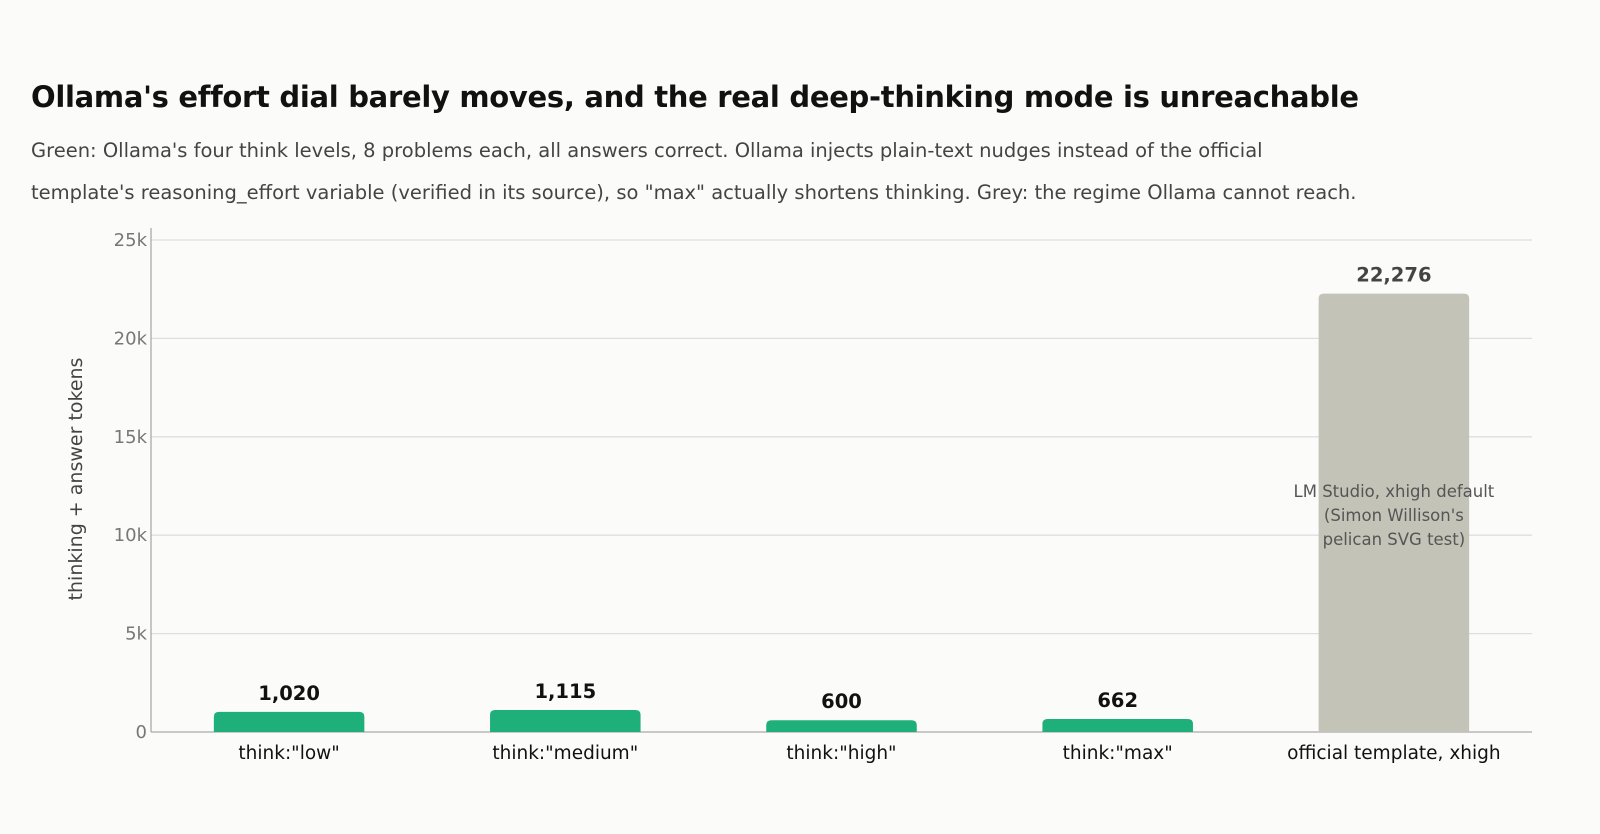  What do you see at coordinates (76, 479) in the screenshot?
I see `y-axis-title: thinking + answer tokens` at bounding box center [76, 479].